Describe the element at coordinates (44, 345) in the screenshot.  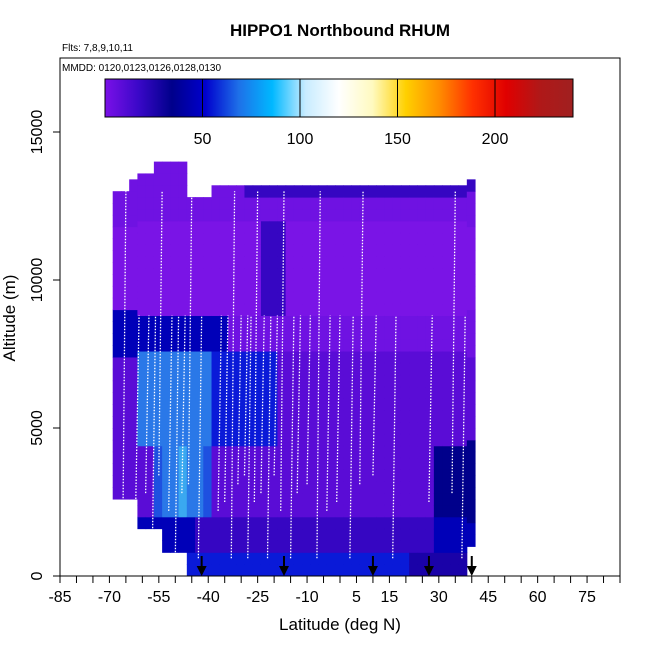
I see `y-axis: 0 5000 10000 15000` at that location.